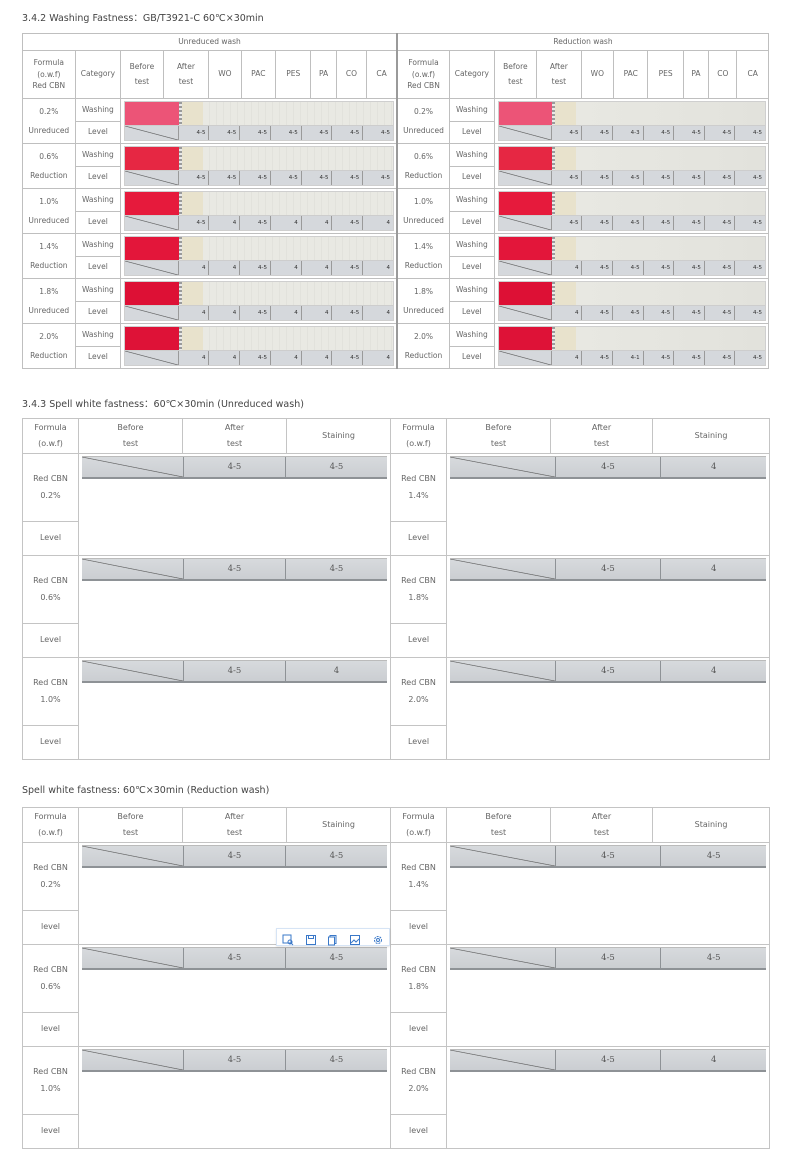 This screenshot has width=790, height=1173. I want to click on formula-header-line: (o.w.f), so click(50, 443).